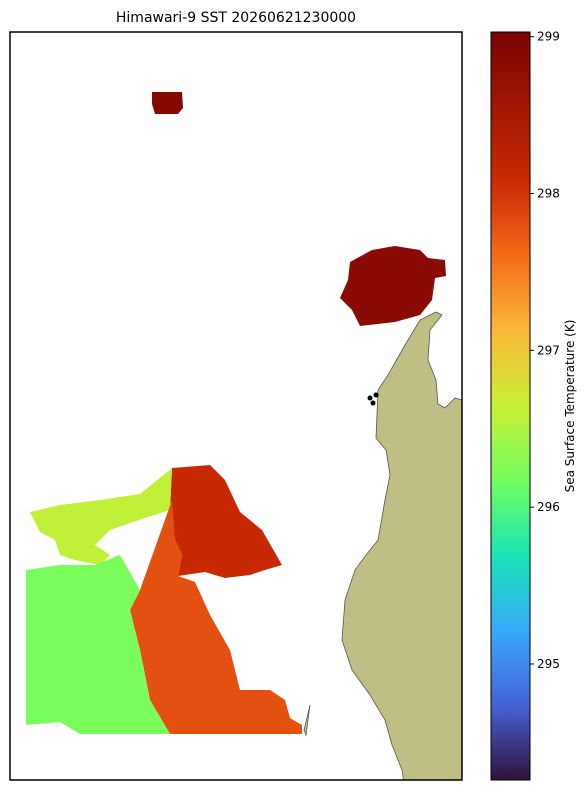 The height and width of the screenshot is (794, 588). What do you see at coordinates (510, 406) in the screenshot?
I see `colorbar` at bounding box center [510, 406].